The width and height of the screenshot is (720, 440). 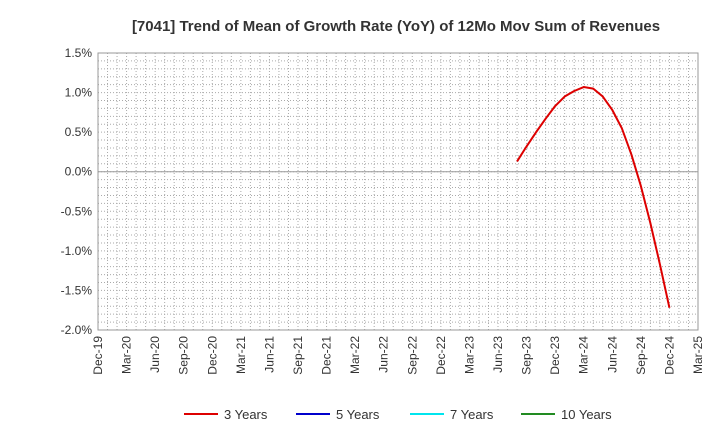 What do you see at coordinates (469, 355) in the screenshot?
I see `x-tick-label: Mar-23` at bounding box center [469, 355].